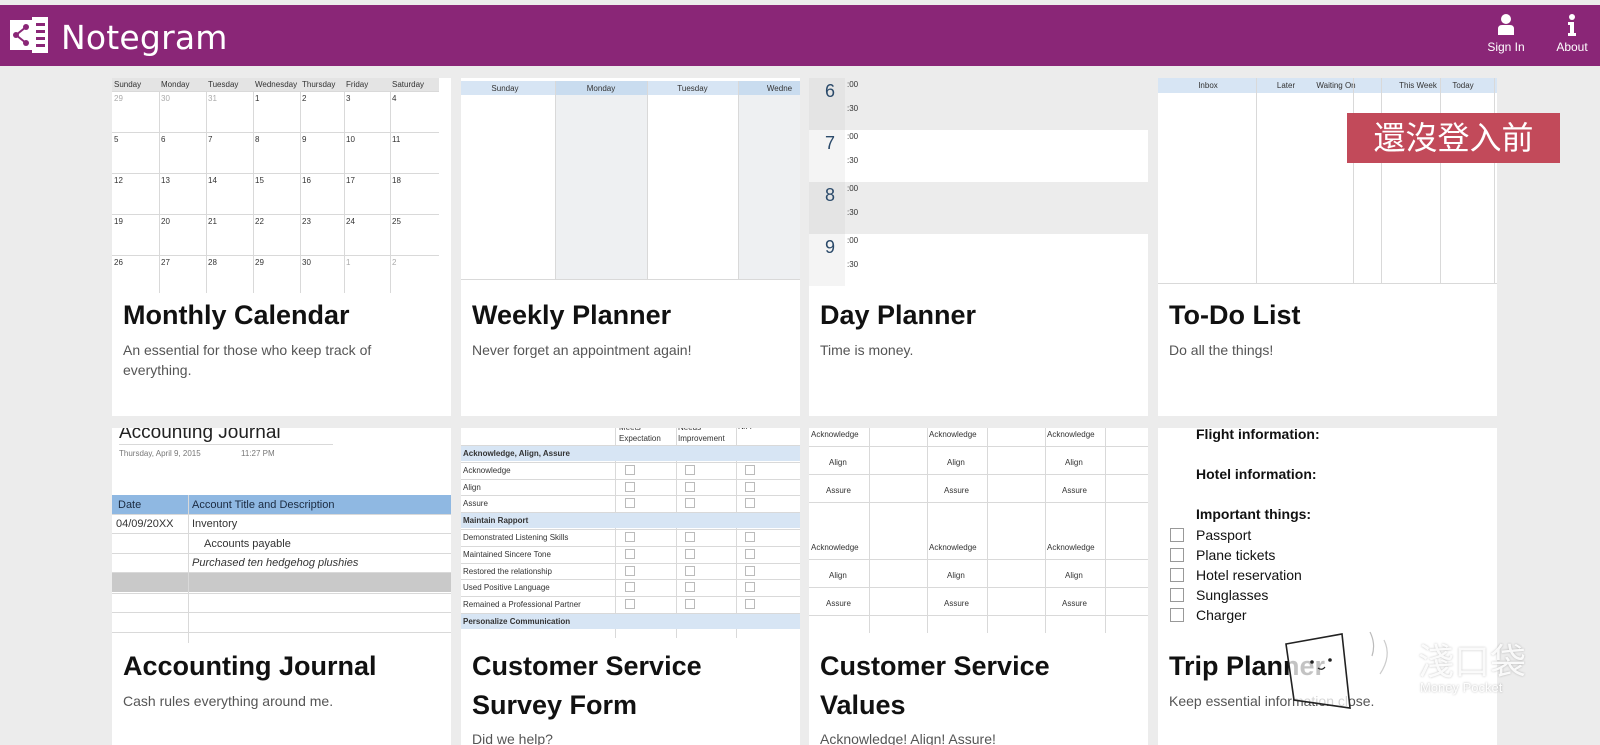 The width and height of the screenshot is (1600, 745). Describe the element at coordinates (1336, 85) in the screenshot. I see `todo-column-label: Waiting On` at that location.